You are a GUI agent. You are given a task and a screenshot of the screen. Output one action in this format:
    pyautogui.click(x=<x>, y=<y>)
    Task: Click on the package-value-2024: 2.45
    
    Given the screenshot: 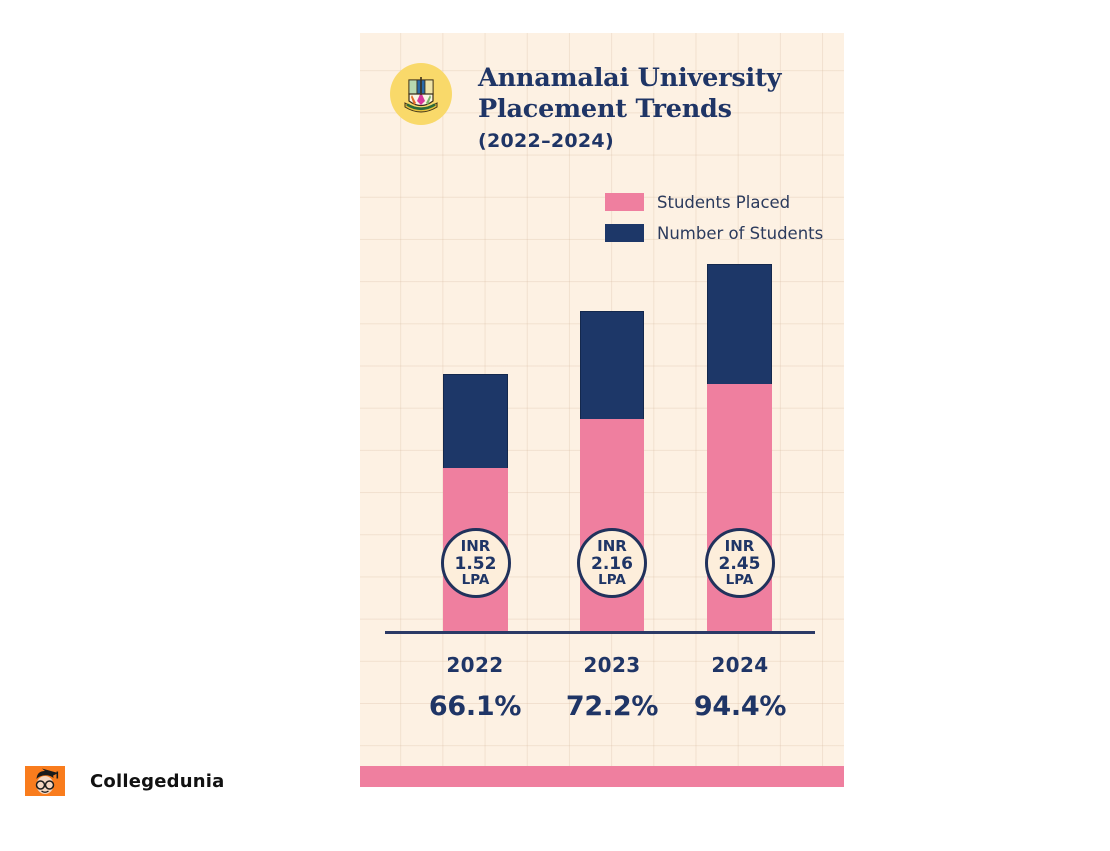 What is the action you would take?
    pyautogui.click(x=739, y=563)
    